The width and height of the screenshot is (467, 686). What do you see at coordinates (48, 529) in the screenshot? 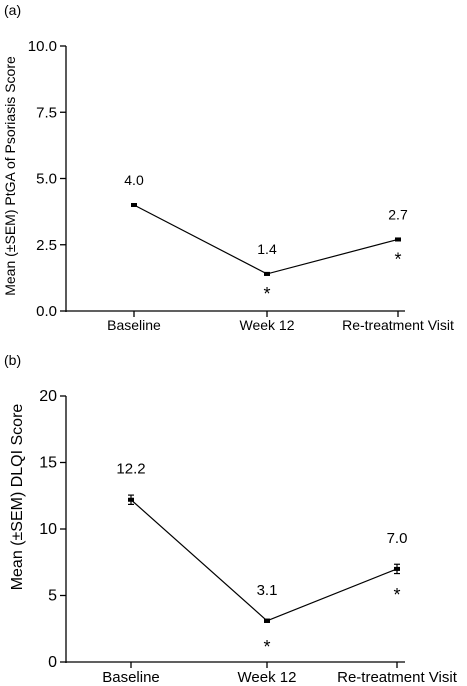
I see `panel-b-y-tick-label: 10` at bounding box center [48, 529].